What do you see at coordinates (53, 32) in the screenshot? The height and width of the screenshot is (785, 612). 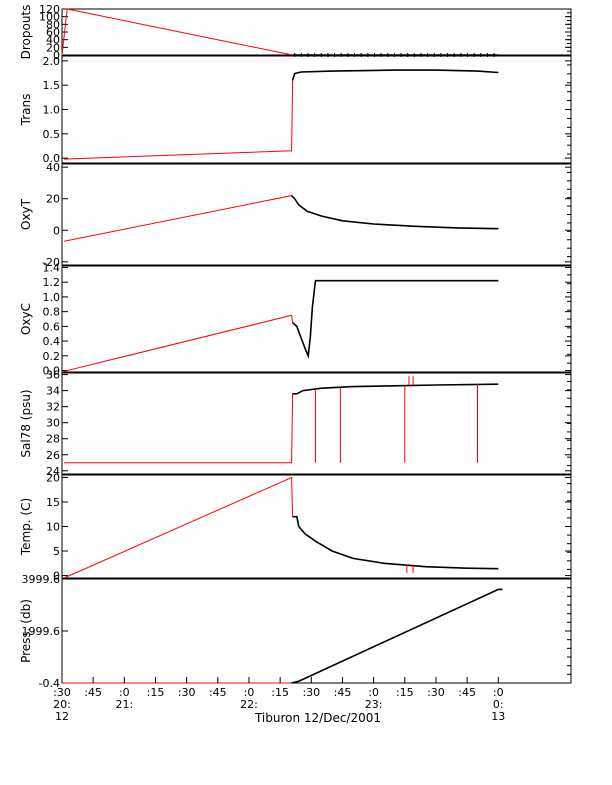 I see `y-tick-label: 60` at bounding box center [53, 32].